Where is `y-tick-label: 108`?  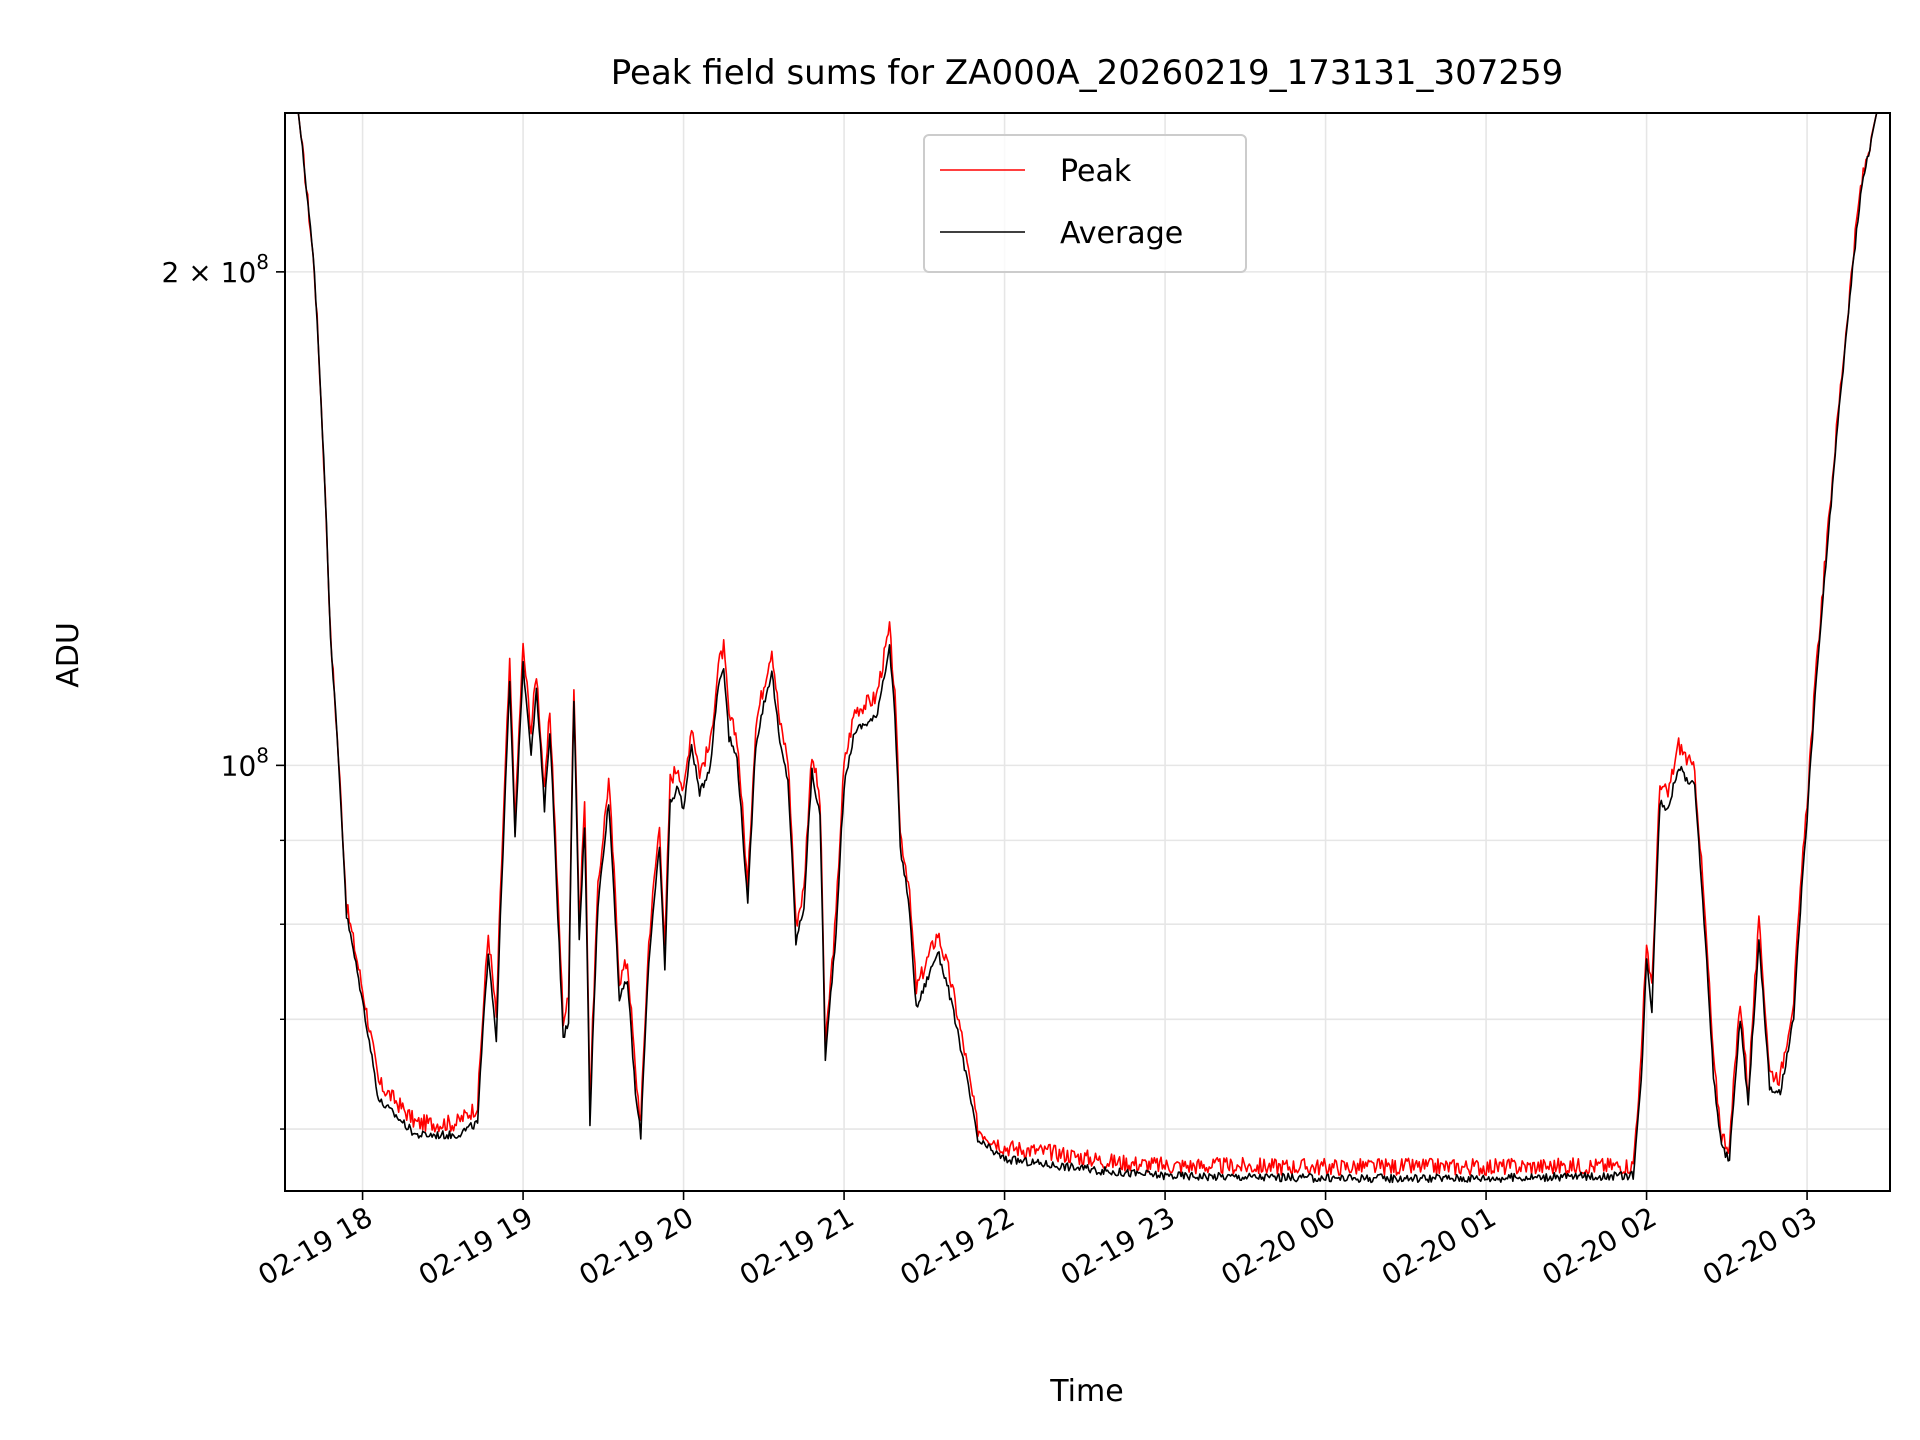 y-tick-label: 108 is located at coordinates (245, 762).